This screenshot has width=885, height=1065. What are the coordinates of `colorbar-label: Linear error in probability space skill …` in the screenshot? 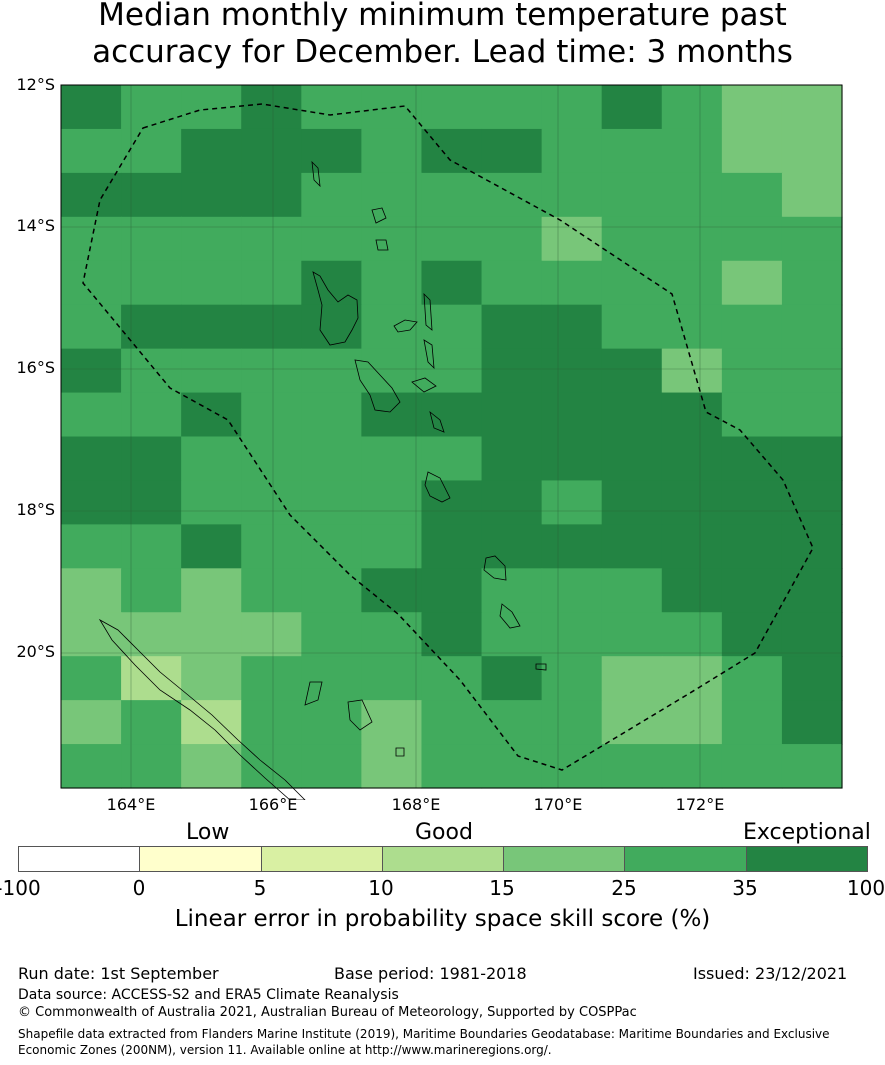 It's located at (442, 919).